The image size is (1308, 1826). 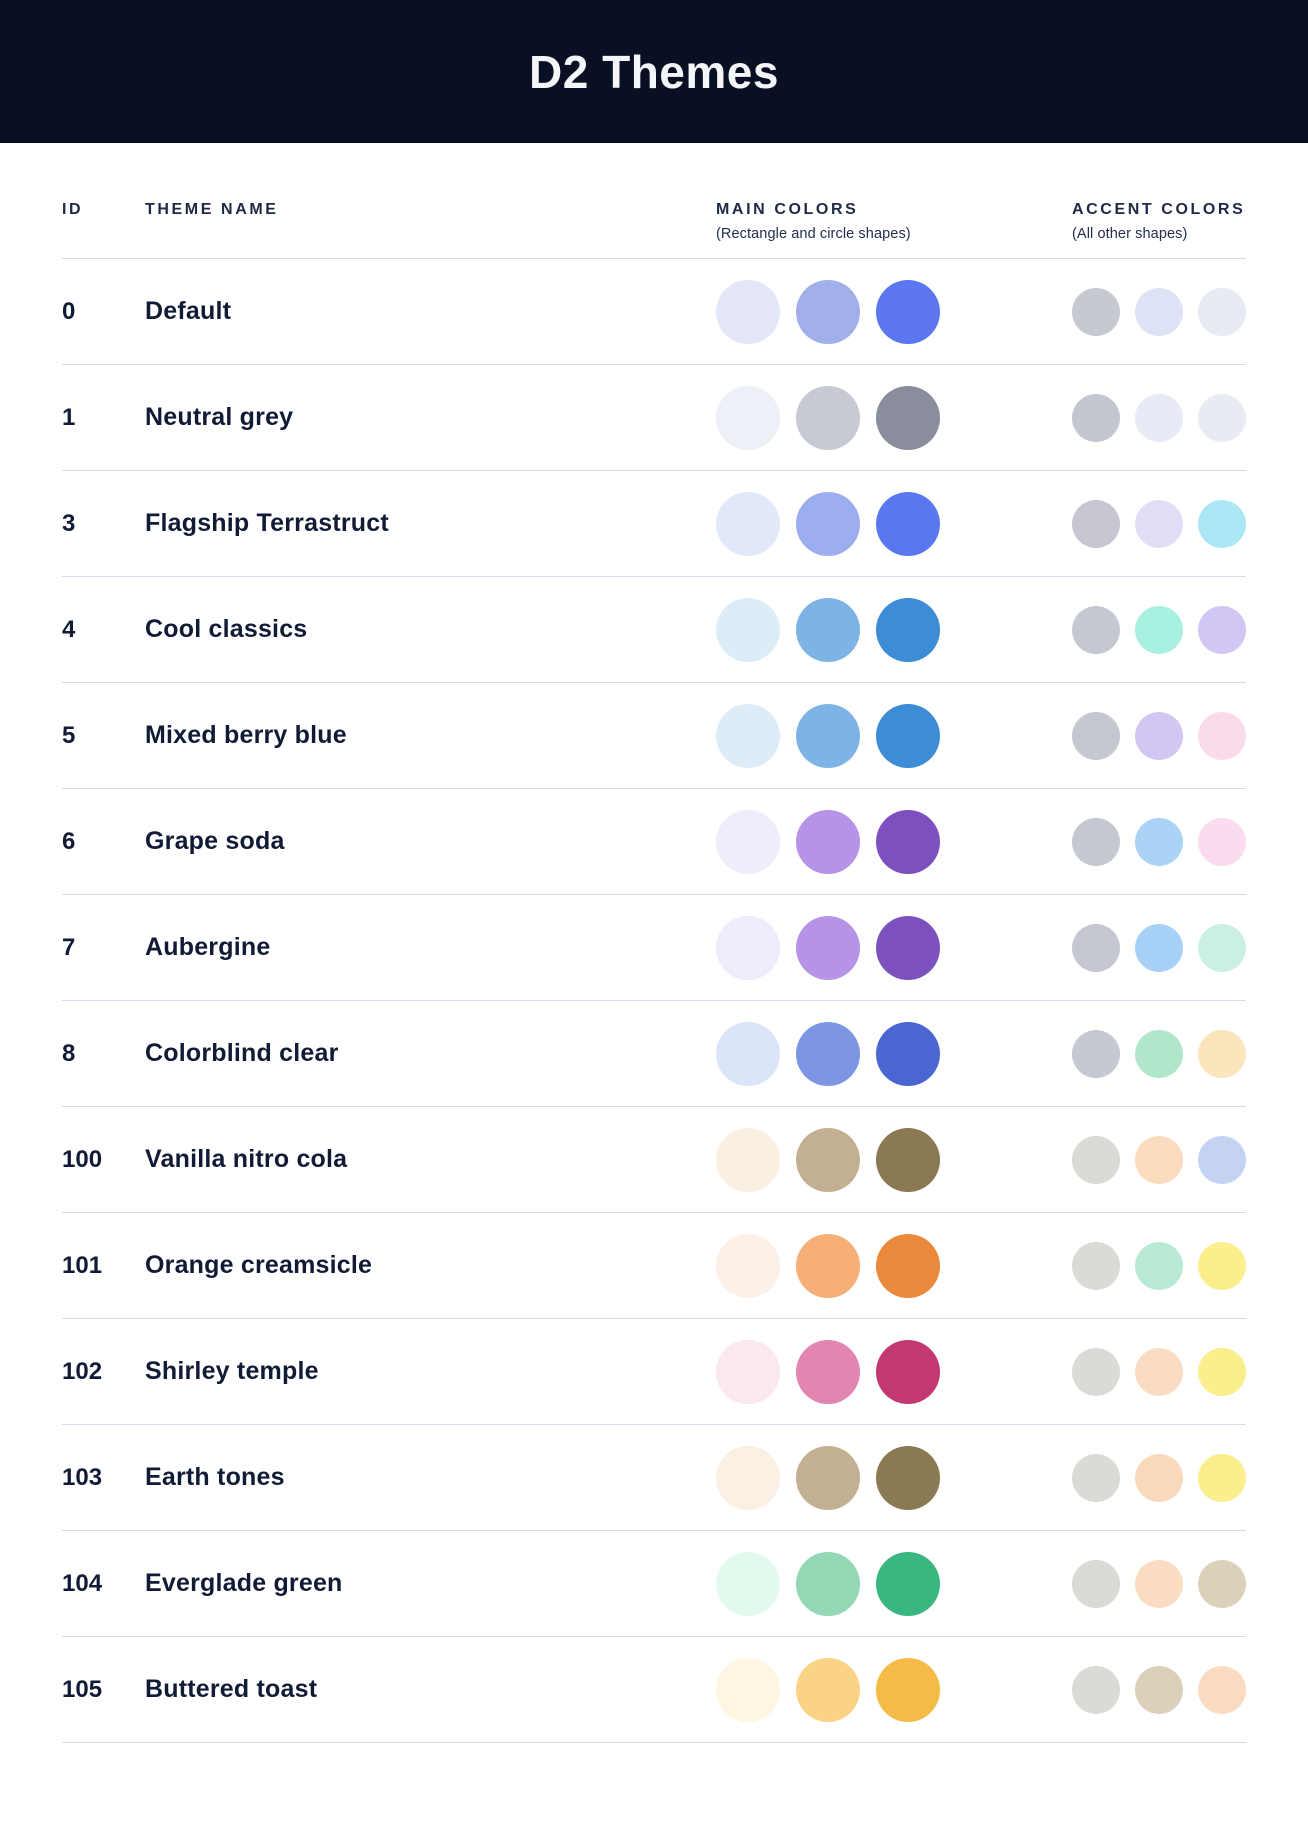 I want to click on theme-id: 0, so click(x=69, y=311).